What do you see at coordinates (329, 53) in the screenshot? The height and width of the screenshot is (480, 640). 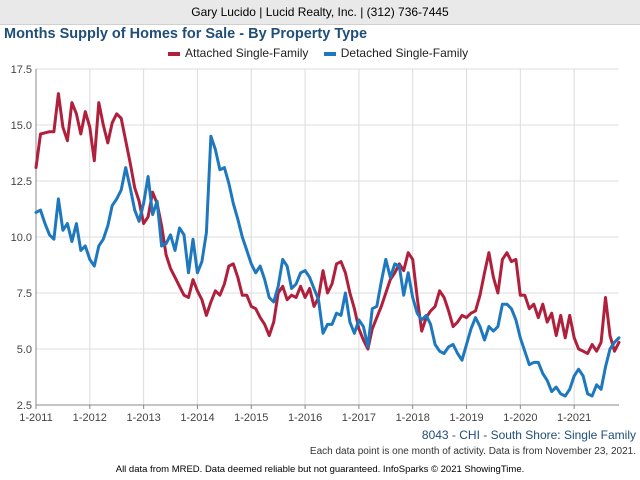 I see `legend-swatch-detached` at bounding box center [329, 53].